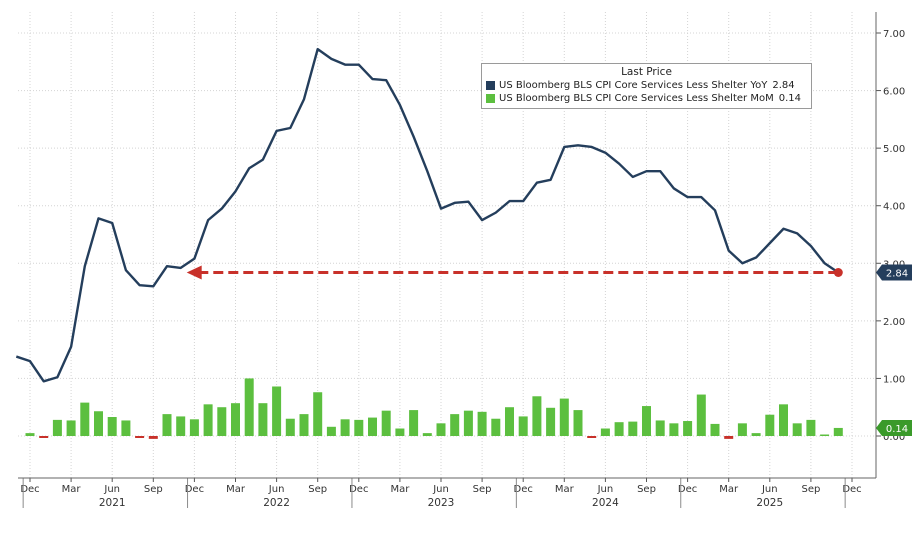 The image size is (916, 534). I want to click on annotation-end-marker, so click(838, 272).